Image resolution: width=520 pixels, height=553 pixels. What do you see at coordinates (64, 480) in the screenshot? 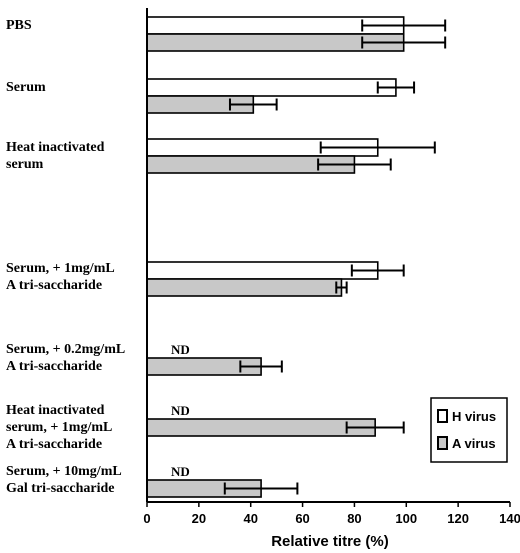
I see `category-label-6: Serum, + 10mg/mL Gal tri-saccharide` at bounding box center [64, 480].